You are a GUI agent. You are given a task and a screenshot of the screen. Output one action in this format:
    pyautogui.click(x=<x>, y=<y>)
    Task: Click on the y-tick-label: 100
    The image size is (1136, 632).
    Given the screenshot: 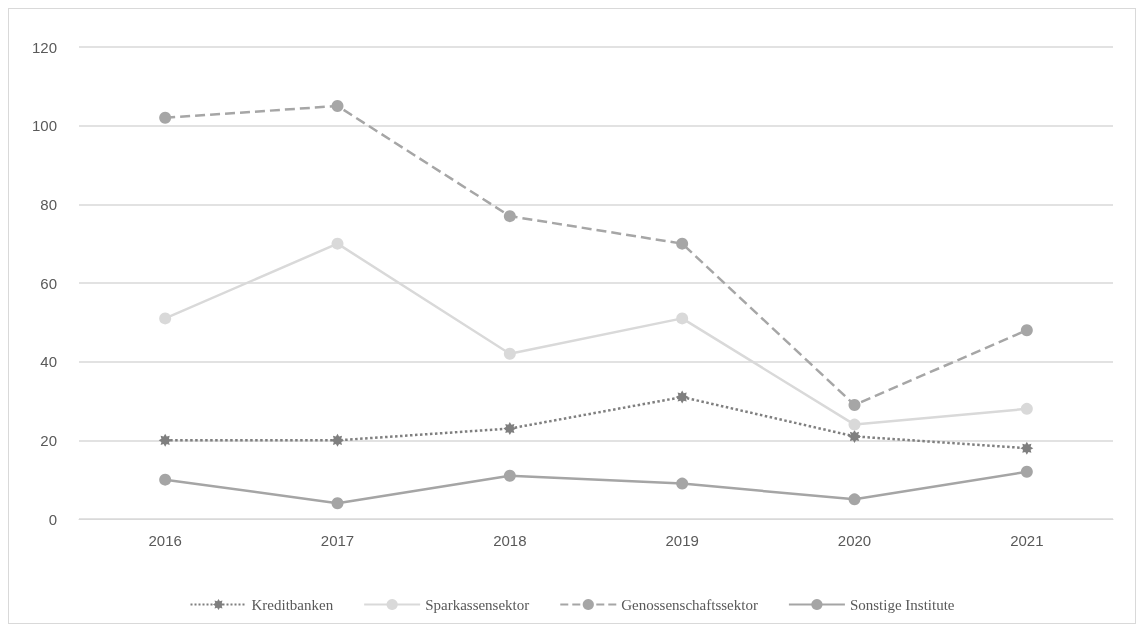 What is the action you would take?
    pyautogui.click(x=44, y=126)
    